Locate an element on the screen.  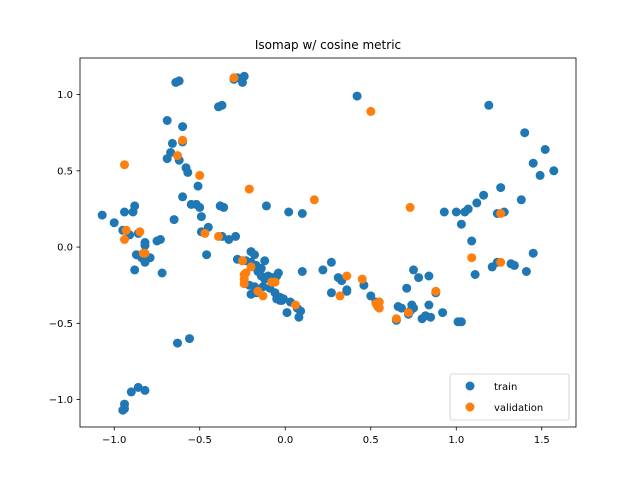
legend-label-train: train is located at coordinates (505, 387).